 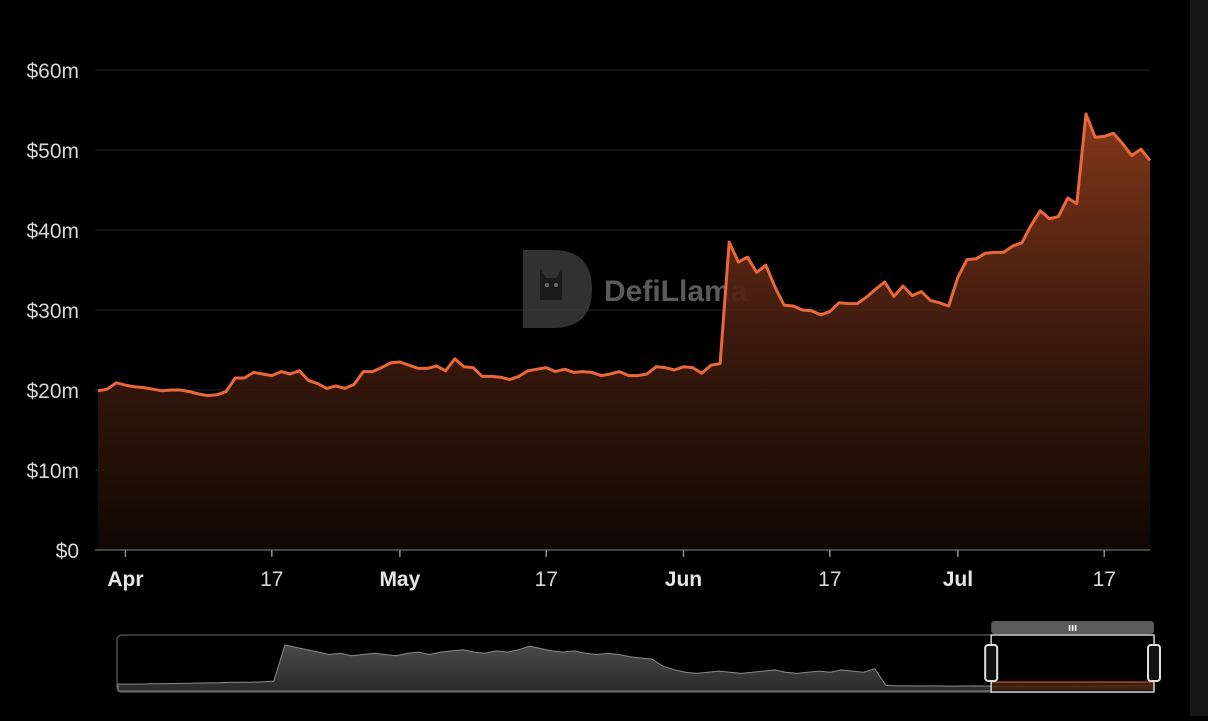 What do you see at coordinates (683, 579) in the screenshot?
I see `x-tick-label: Jun` at bounding box center [683, 579].